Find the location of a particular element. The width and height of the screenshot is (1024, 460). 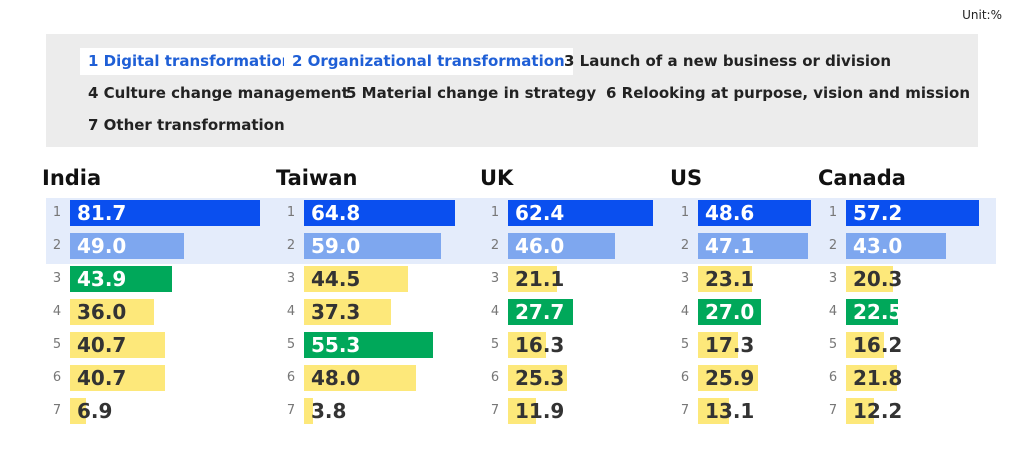

value-label: 16.3 is located at coordinates (540, 345).